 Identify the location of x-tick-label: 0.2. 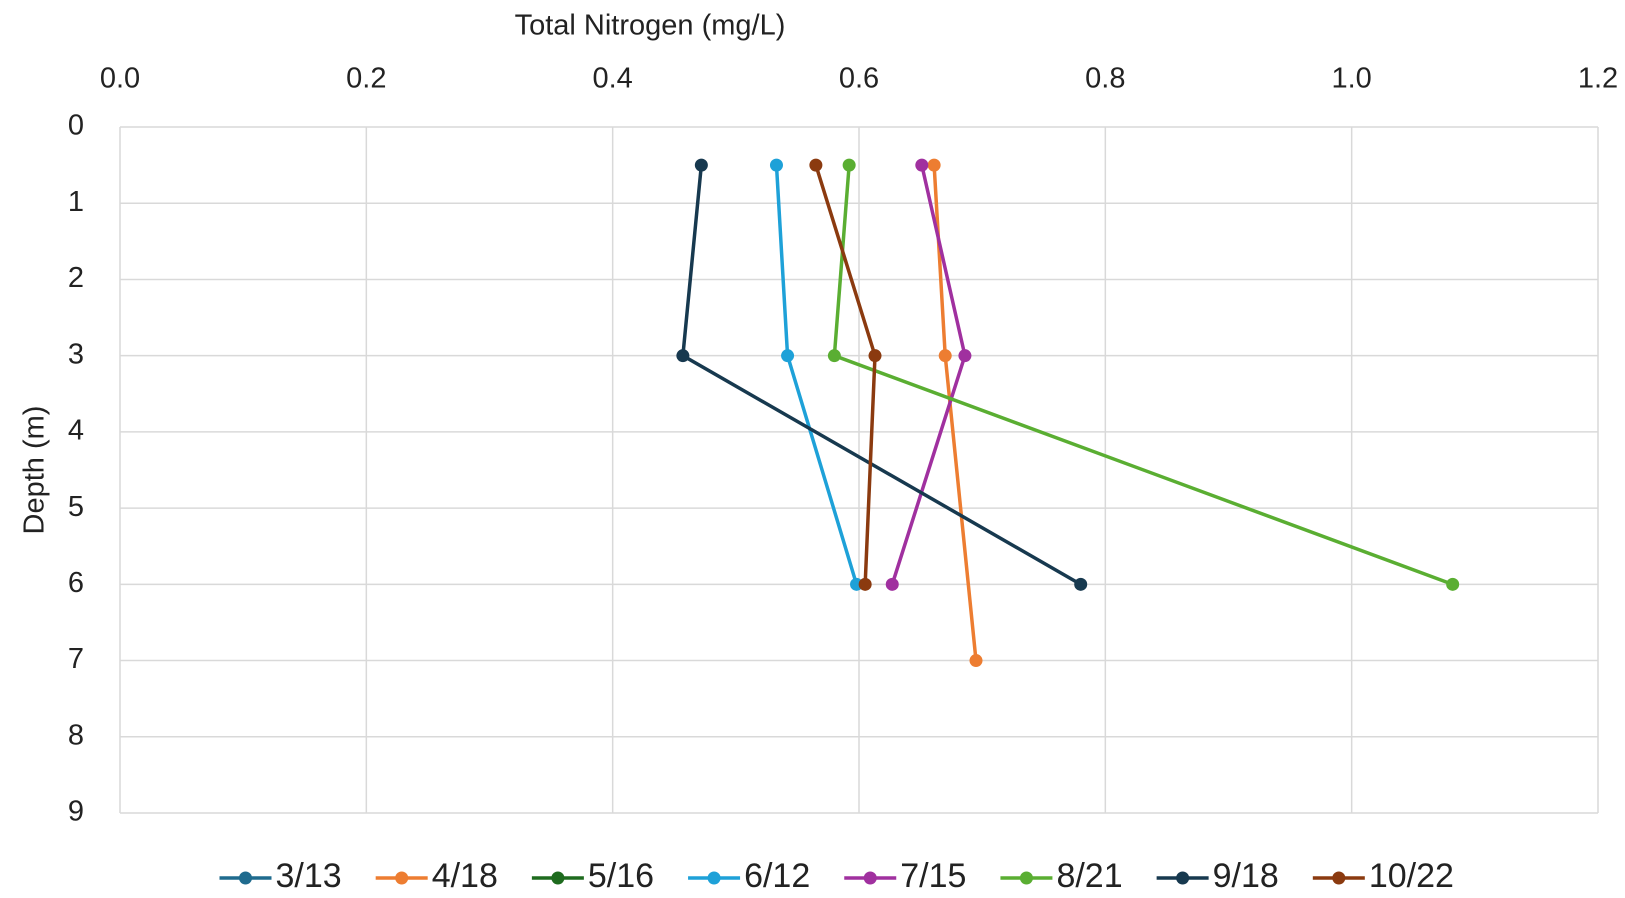
(366, 79).